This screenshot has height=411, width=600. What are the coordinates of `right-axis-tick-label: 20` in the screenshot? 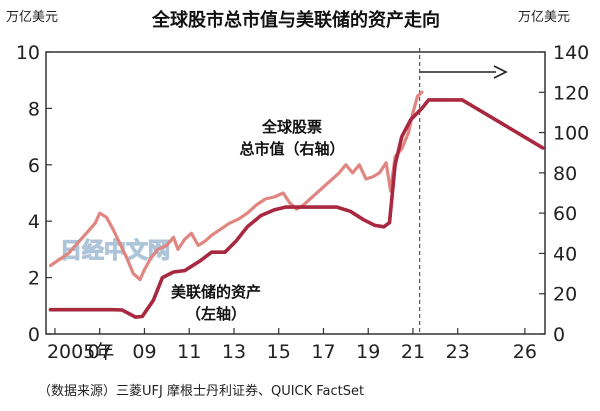 It's located at (565, 295).